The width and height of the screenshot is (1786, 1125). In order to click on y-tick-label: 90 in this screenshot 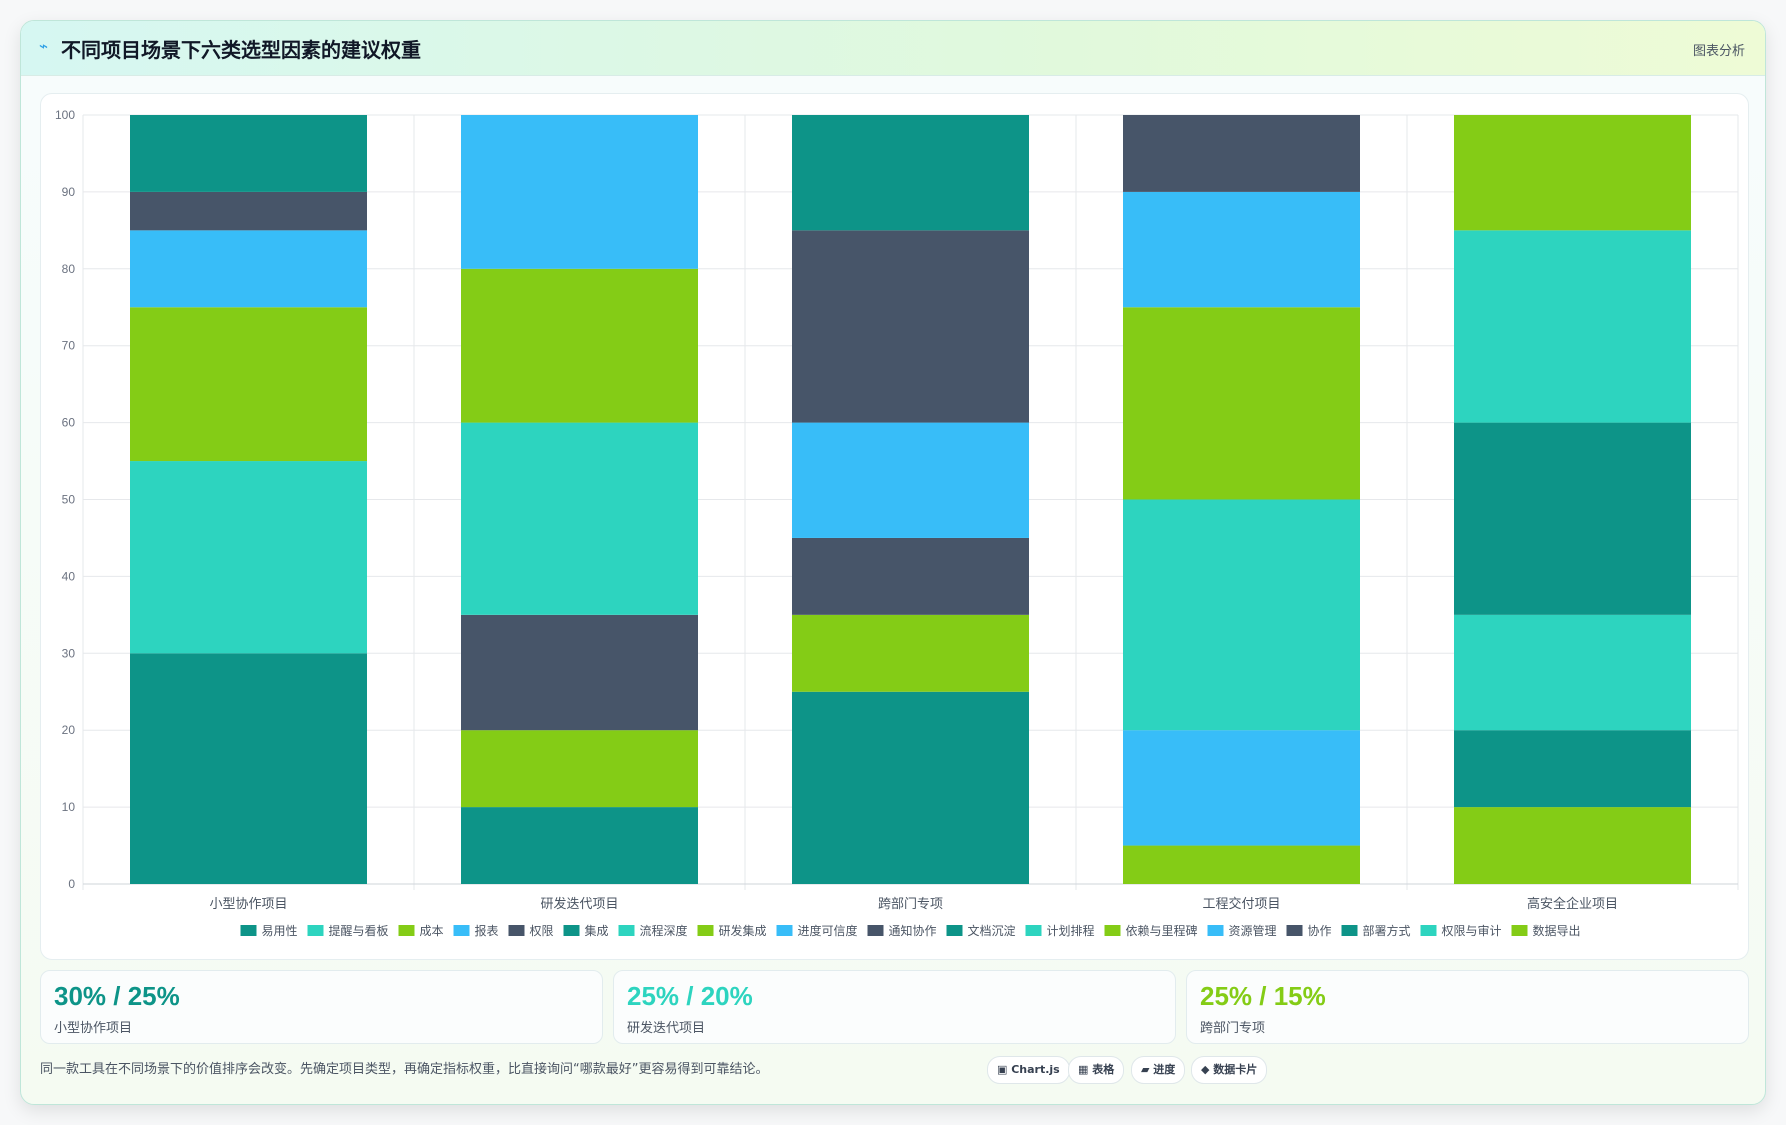, I will do `click(69, 192)`.